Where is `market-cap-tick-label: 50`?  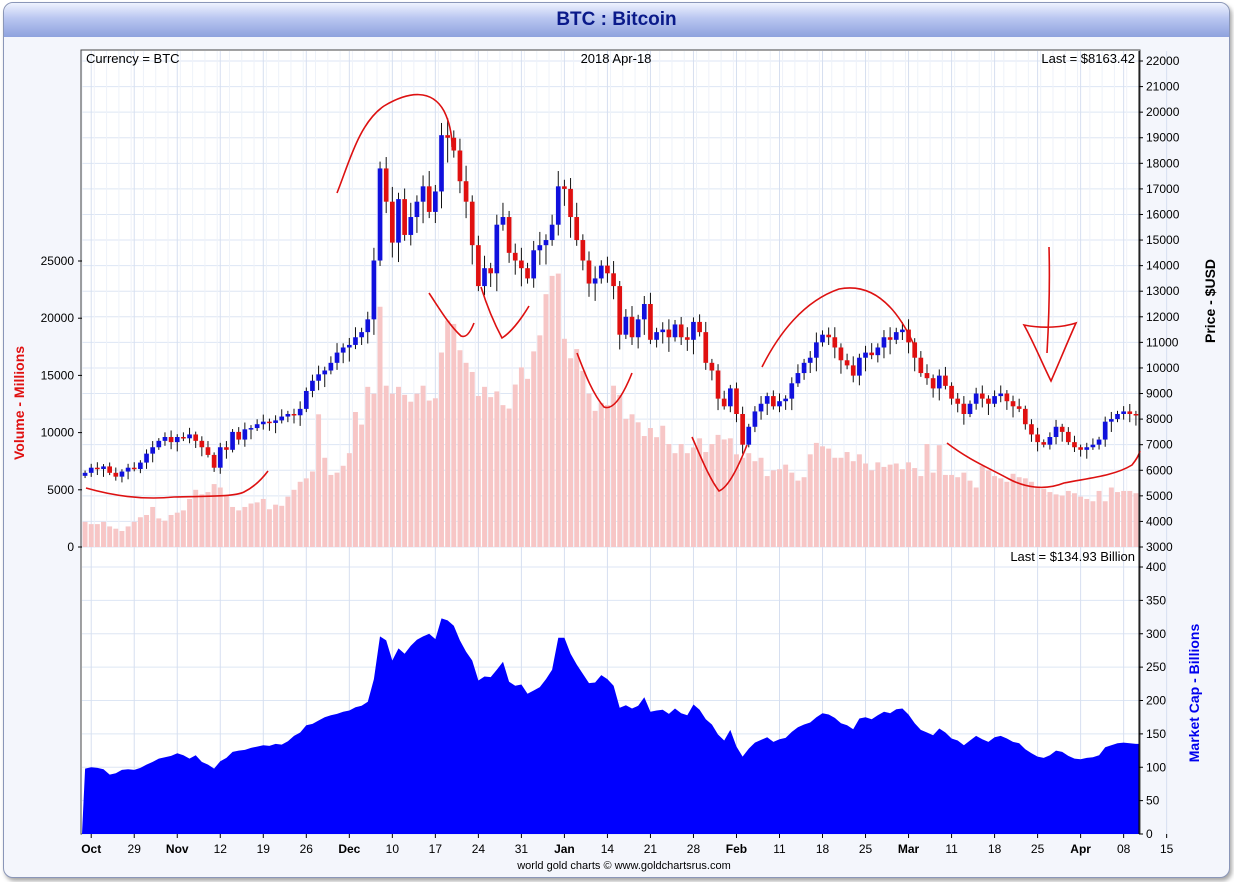
market-cap-tick-label: 50 is located at coordinates (1153, 801).